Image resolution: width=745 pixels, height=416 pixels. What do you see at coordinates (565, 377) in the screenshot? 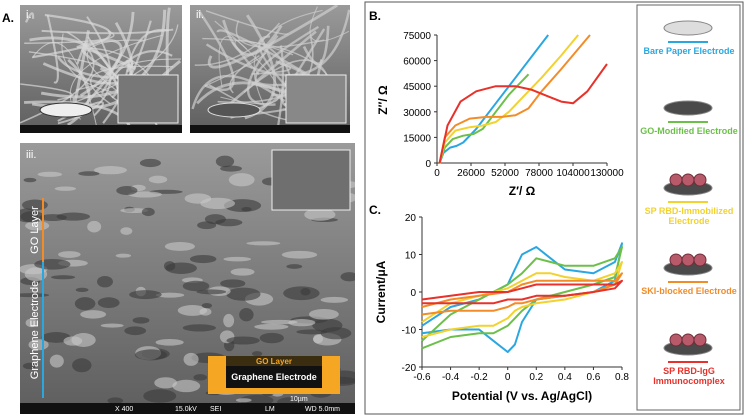
I see `x-tick-label: 0.4` at bounding box center [565, 377].